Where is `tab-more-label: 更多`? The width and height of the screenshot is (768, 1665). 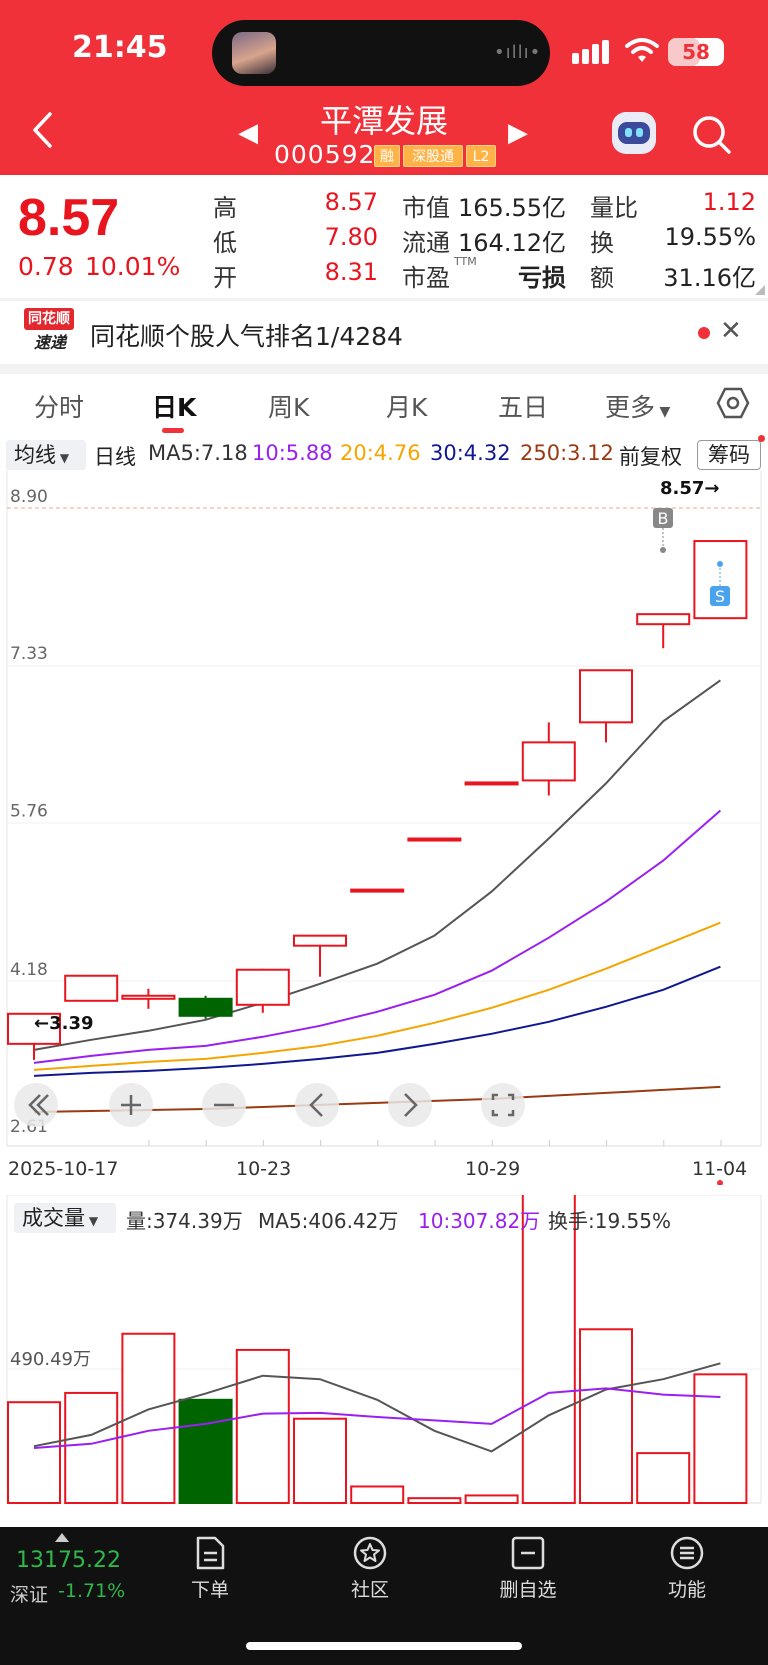 tab-more-label: 更多 is located at coordinates (630, 407).